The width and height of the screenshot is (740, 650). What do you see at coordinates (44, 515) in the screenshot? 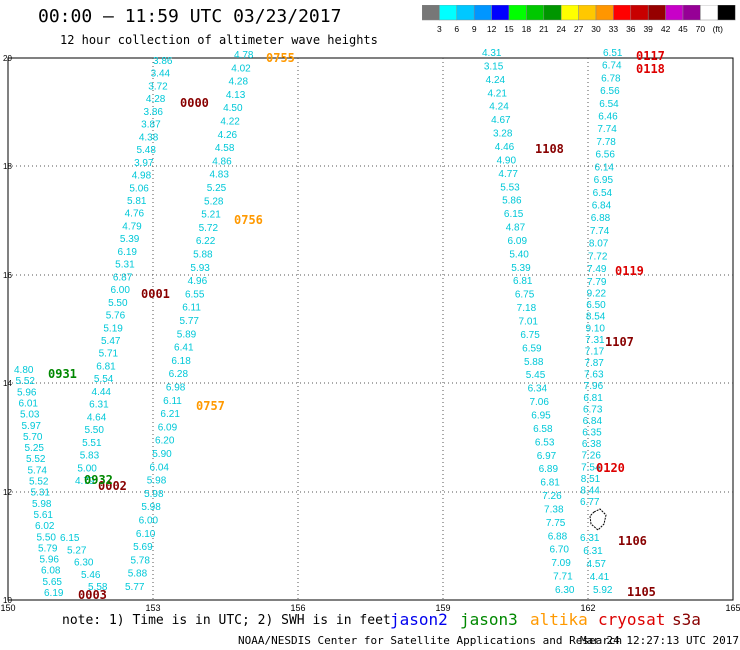
I see `wave-height-value: 5.61` at bounding box center [44, 515].